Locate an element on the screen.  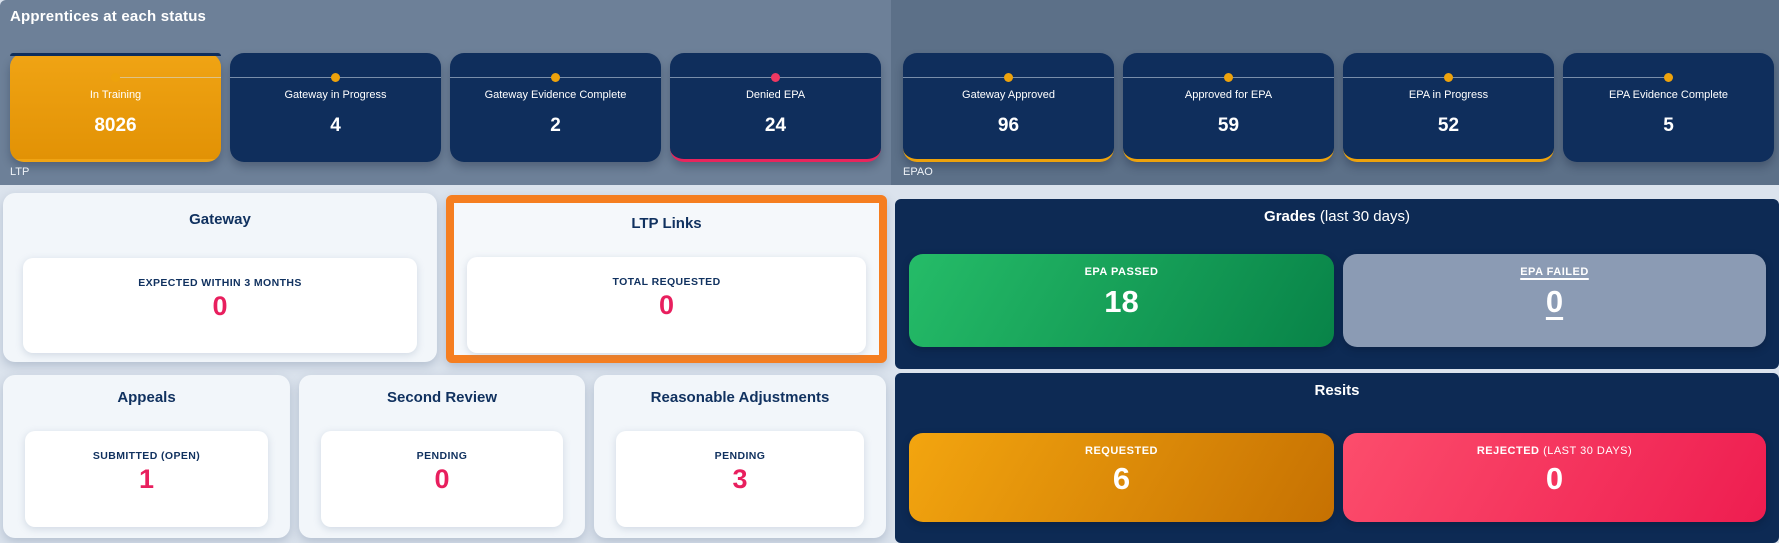
grades-title-text: Grades is located at coordinates (1290, 216).